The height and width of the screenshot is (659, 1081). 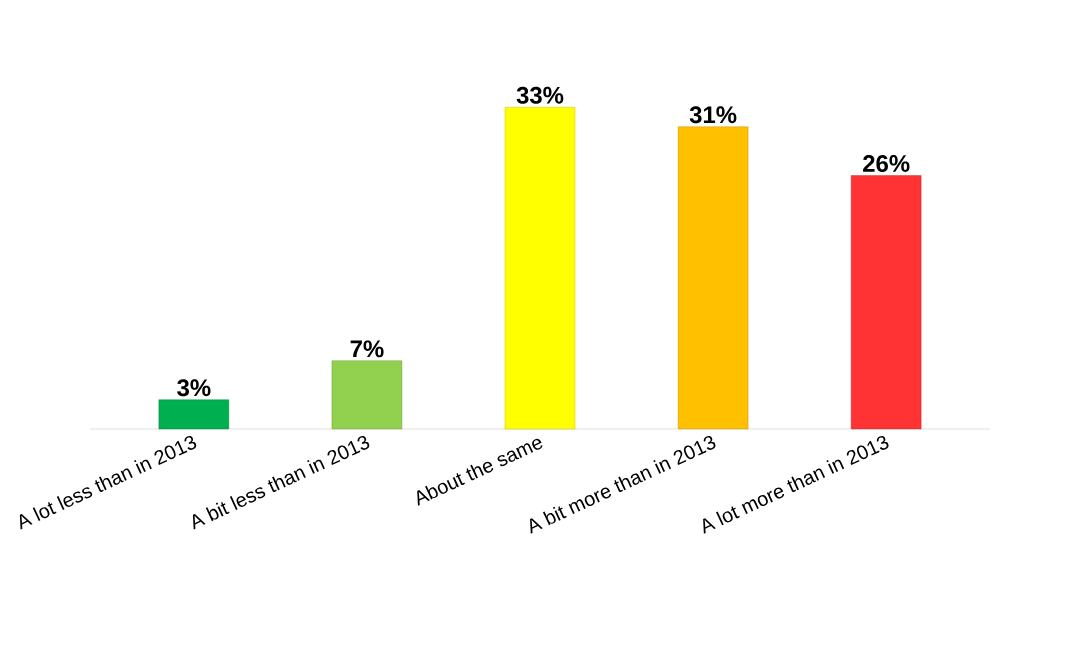 I want to click on x-tick-label: About the same, so click(x=480, y=472).